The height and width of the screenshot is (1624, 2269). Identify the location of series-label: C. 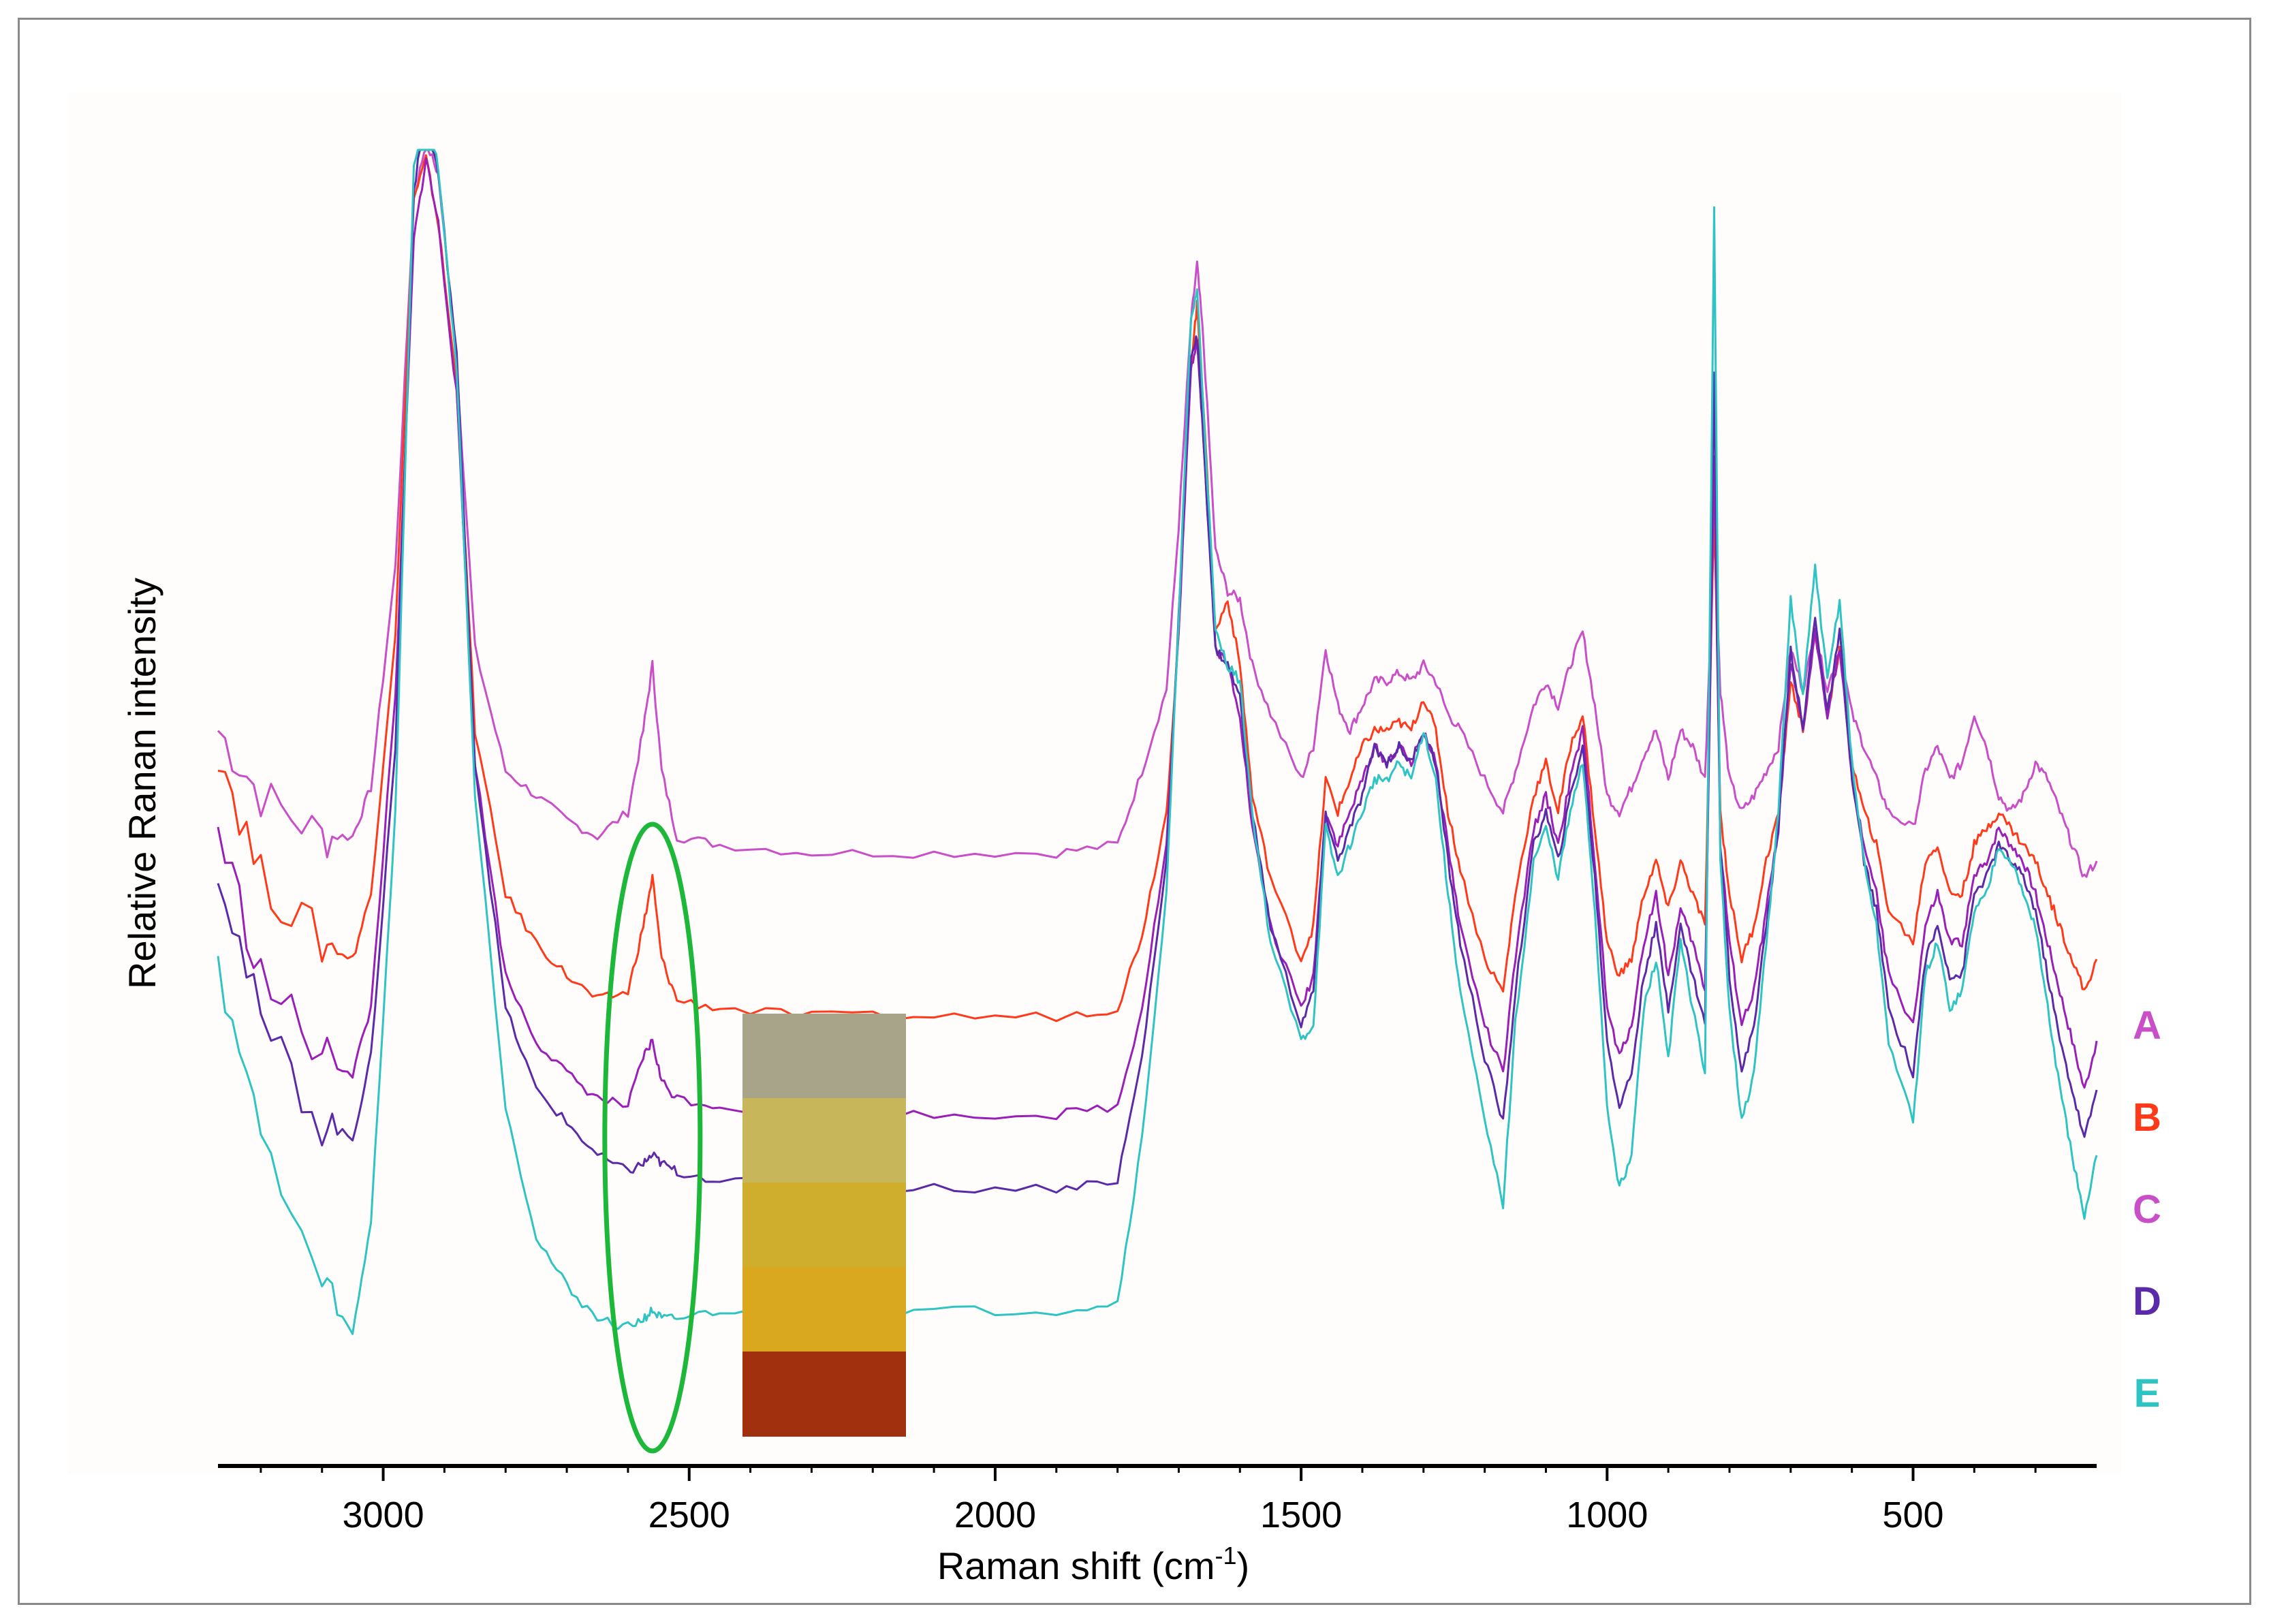
(2147, 1209).